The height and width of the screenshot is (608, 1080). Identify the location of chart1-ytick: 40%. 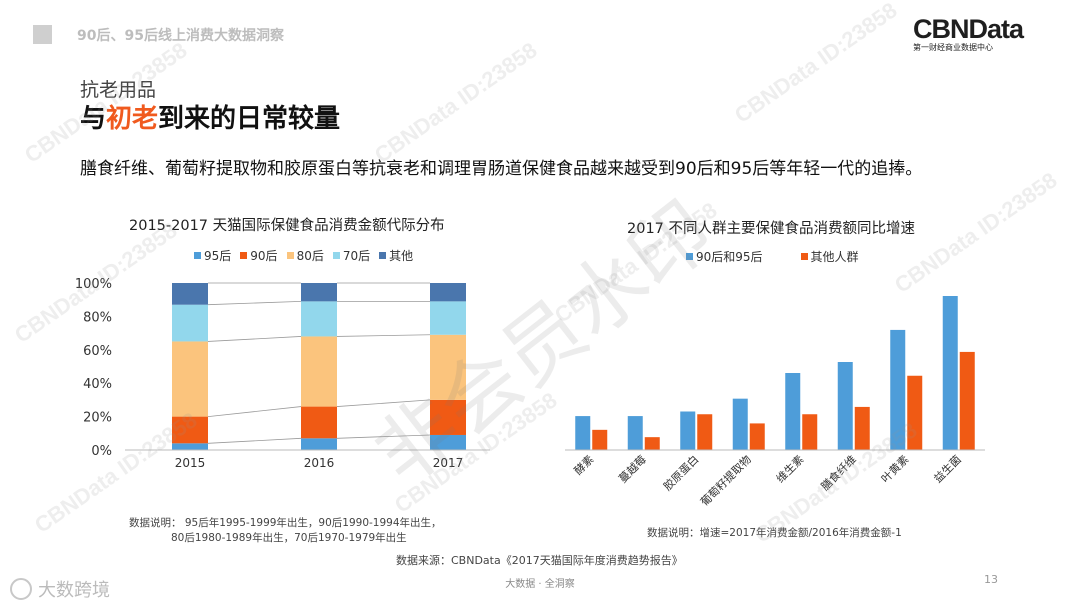
(97, 384).